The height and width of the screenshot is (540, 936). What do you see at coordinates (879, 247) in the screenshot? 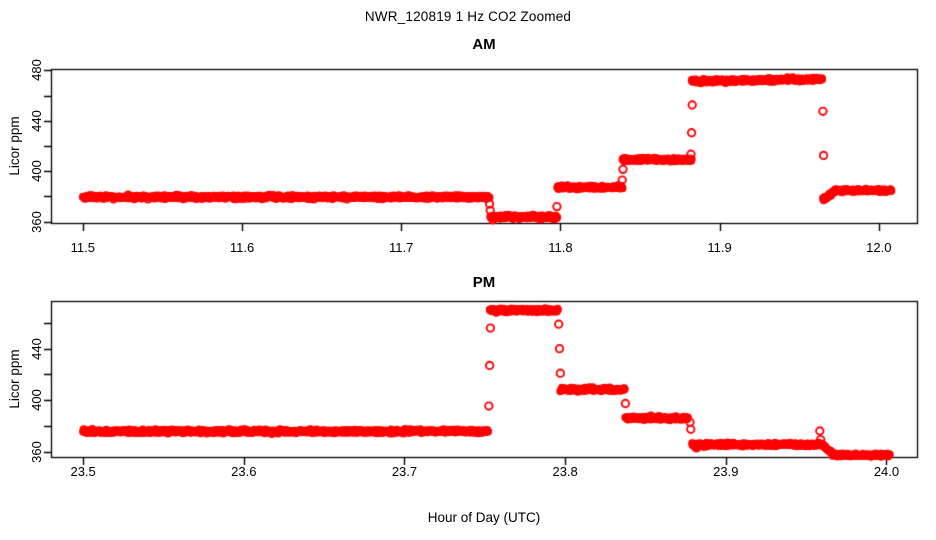
I see `x-tick-label: 12.0` at bounding box center [879, 247].